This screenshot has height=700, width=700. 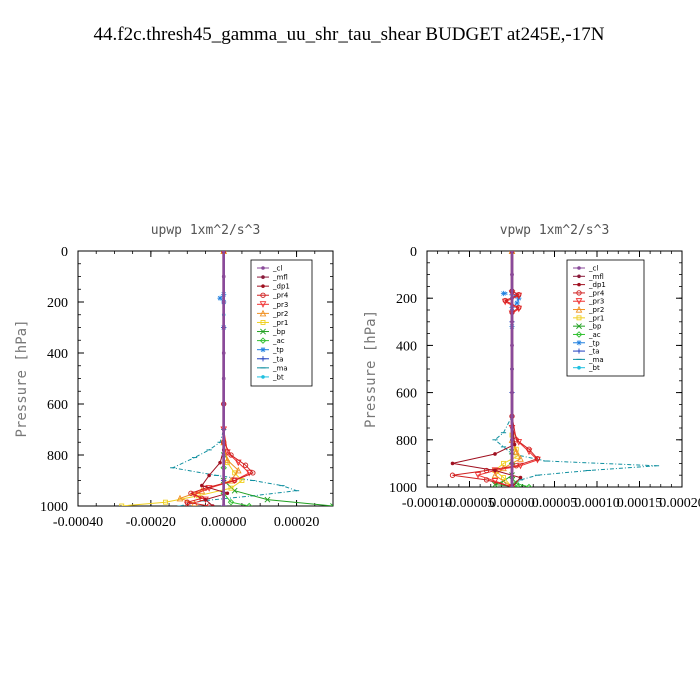 What do you see at coordinates (596, 302) in the screenshot?
I see `legend-label: _pr3` at bounding box center [596, 302].